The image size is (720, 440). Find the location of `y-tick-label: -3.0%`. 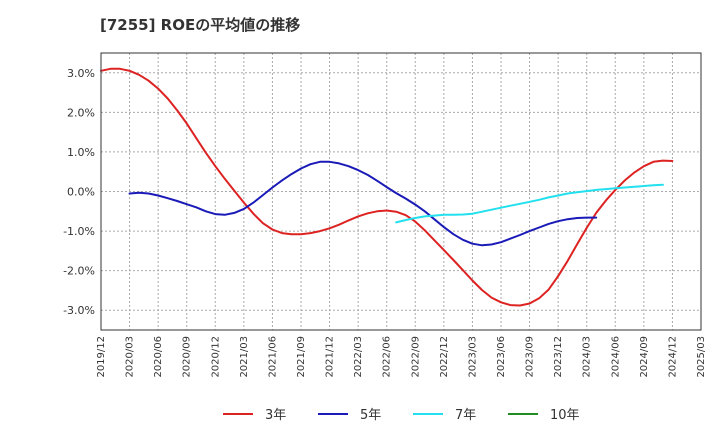

y-tick-label: -3.0% is located at coordinates (79, 310).